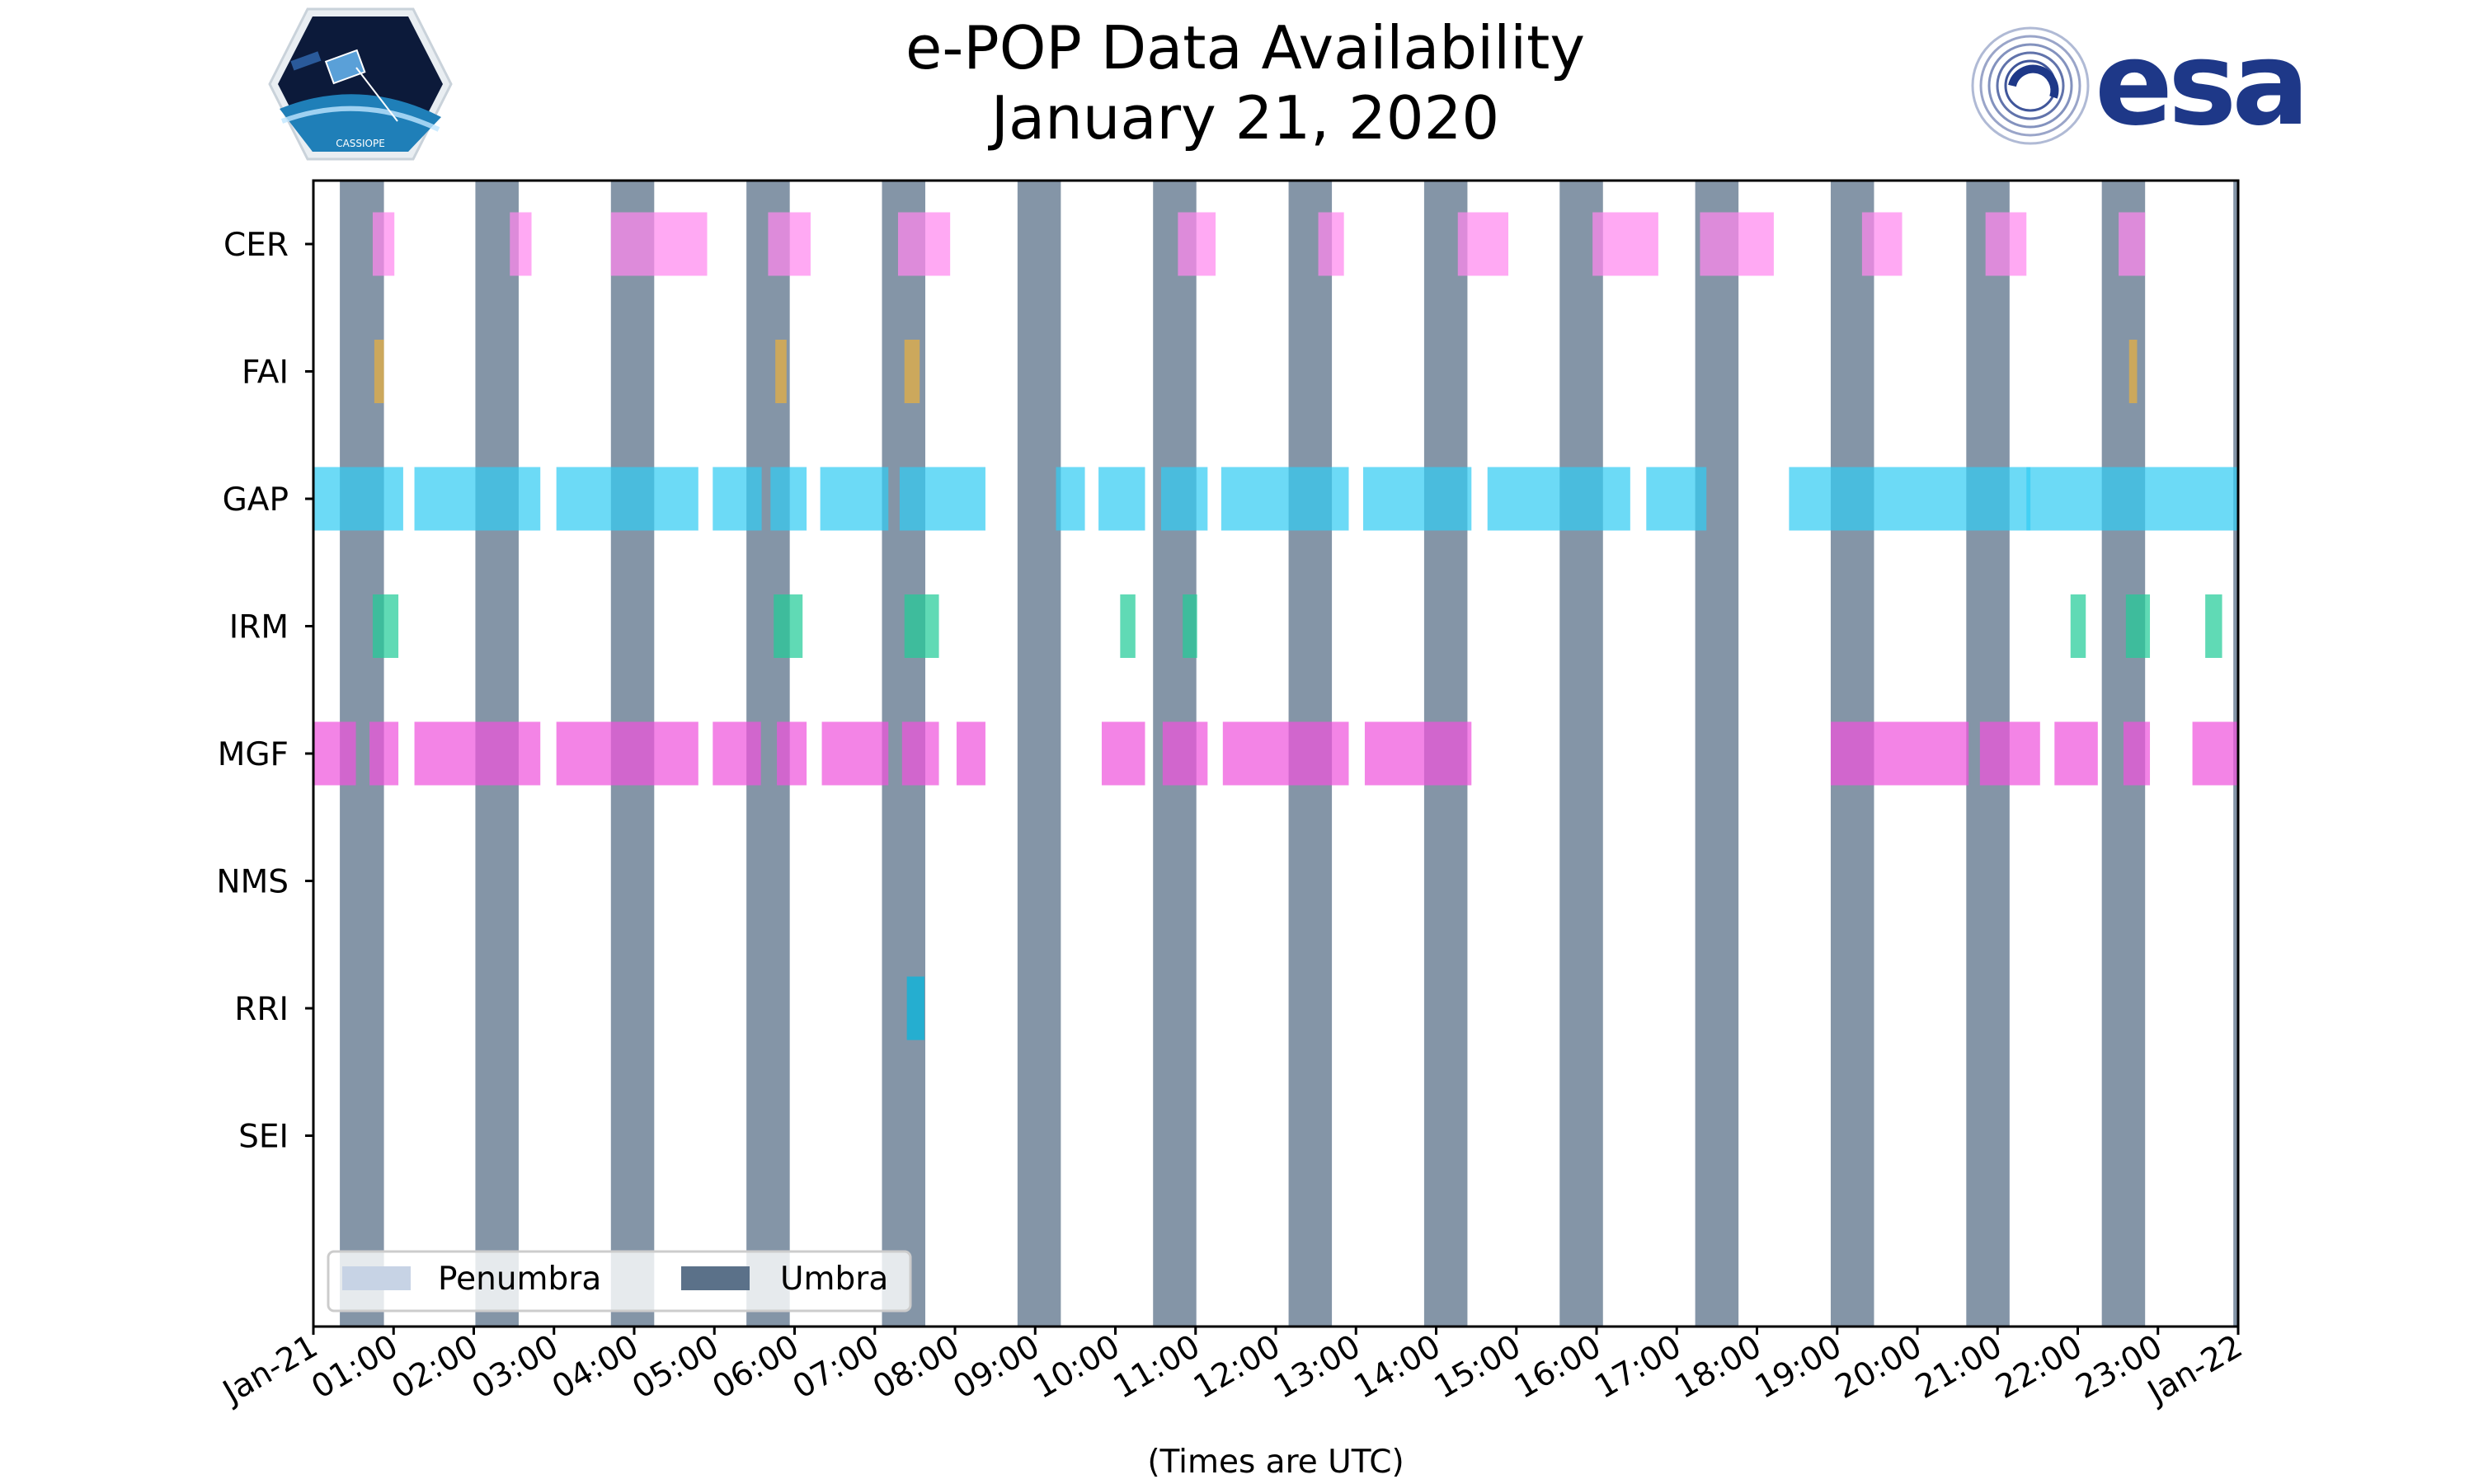 Image resolution: width=2474 pixels, height=1484 pixels. I want to click on y-tick-label: NMS, so click(252, 882).